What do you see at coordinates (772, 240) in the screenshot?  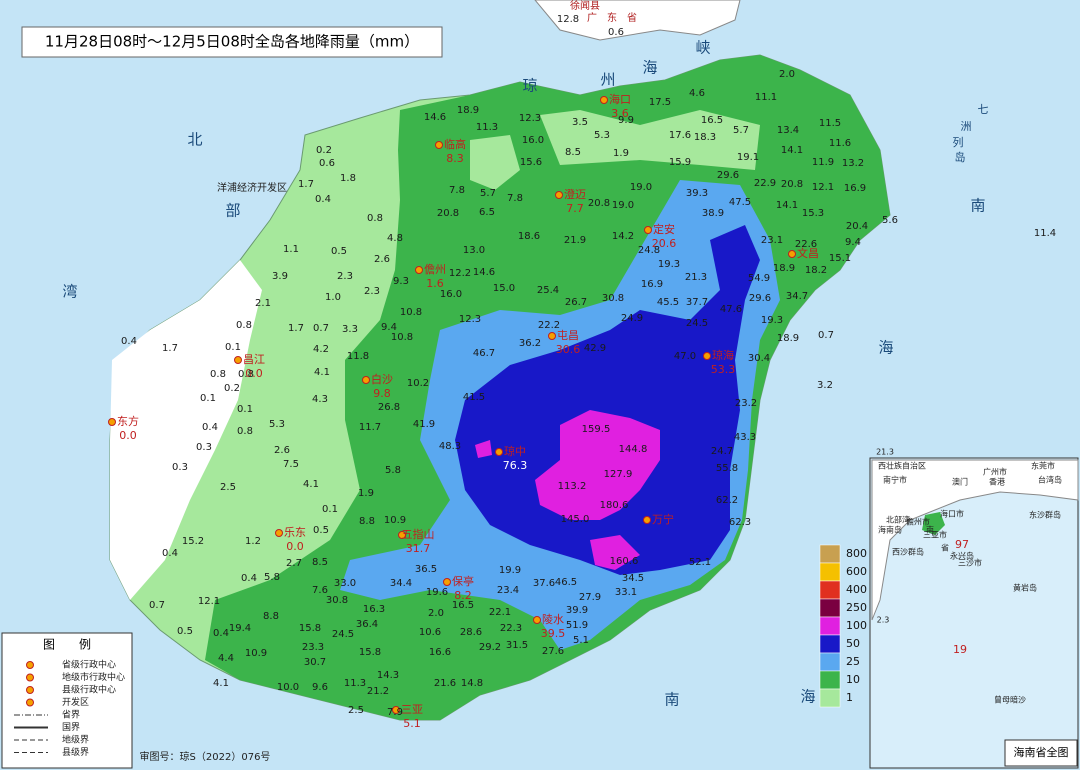 I see `station-value: 23.1` at bounding box center [772, 240].